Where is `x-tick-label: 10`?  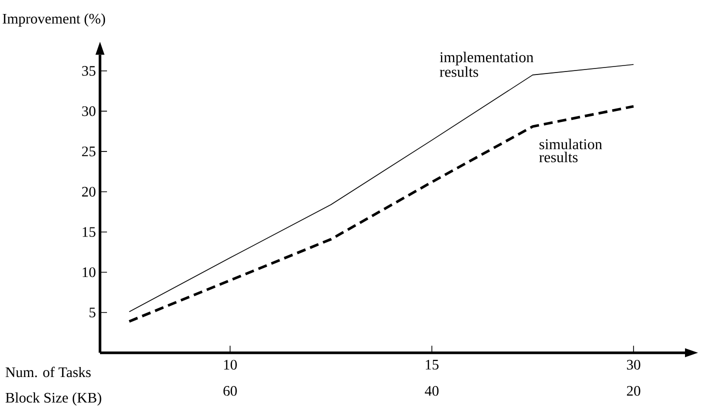
x-tick-label: 10 is located at coordinates (230, 365).